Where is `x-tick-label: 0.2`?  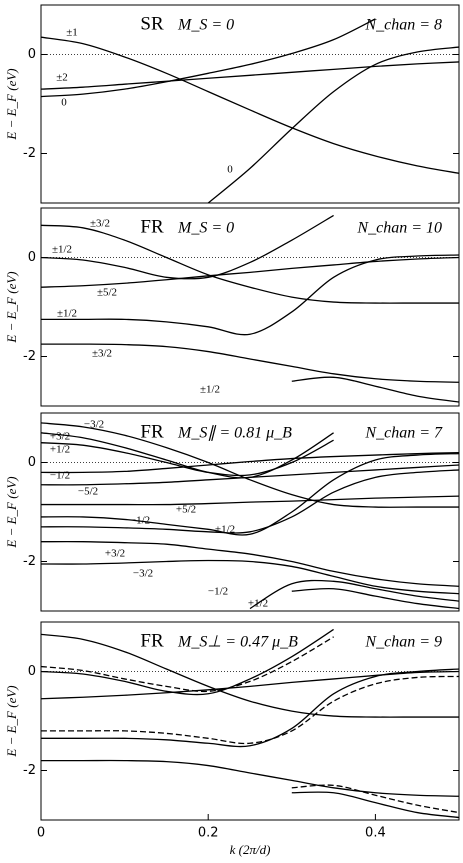 x-tick-label: 0.2 is located at coordinates (208, 833).